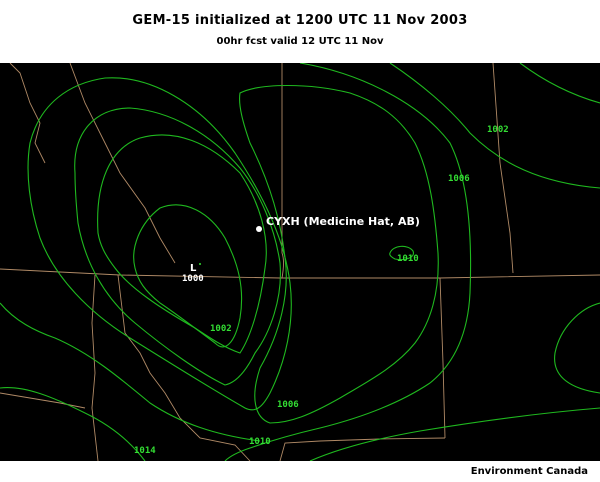  Describe the element at coordinates (529, 471) in the screenshot. I see `credit-label: Environment Canada` at that location.